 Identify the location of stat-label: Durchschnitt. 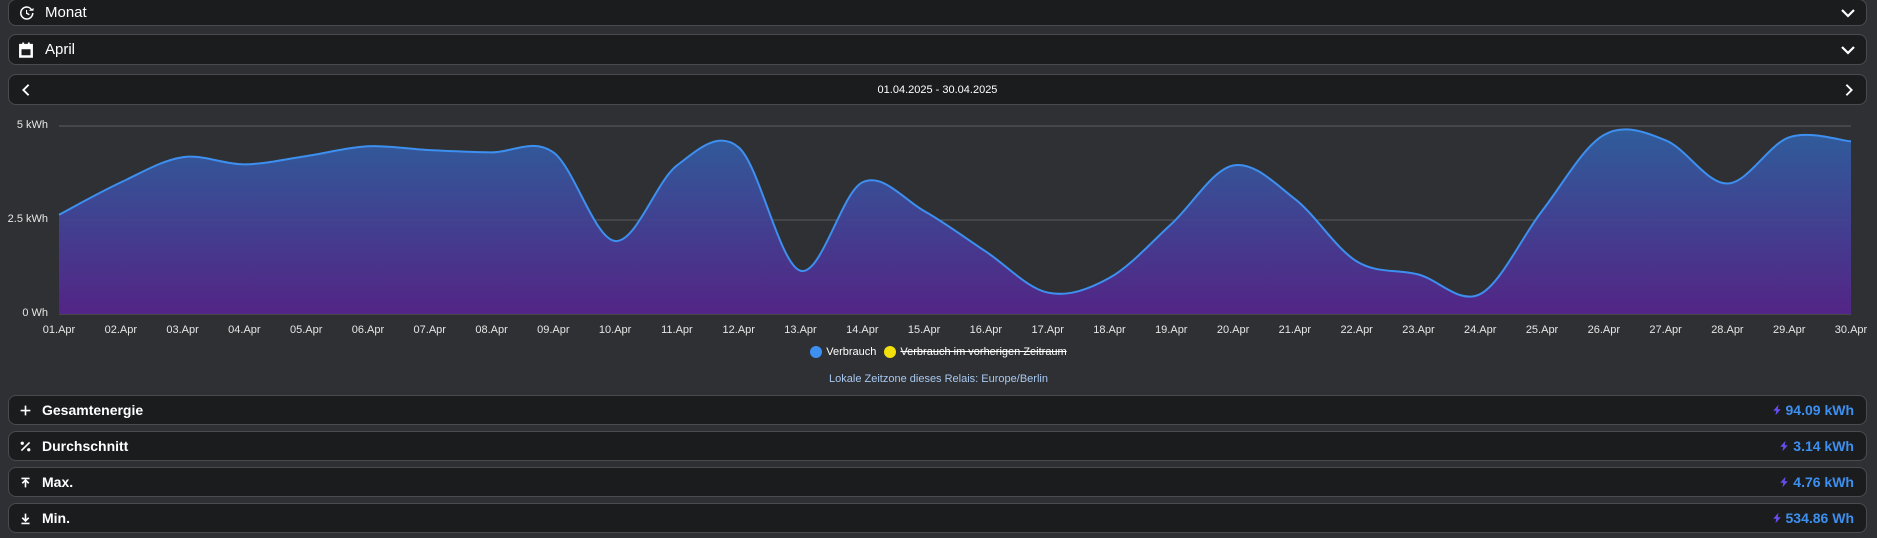
(85, 446).